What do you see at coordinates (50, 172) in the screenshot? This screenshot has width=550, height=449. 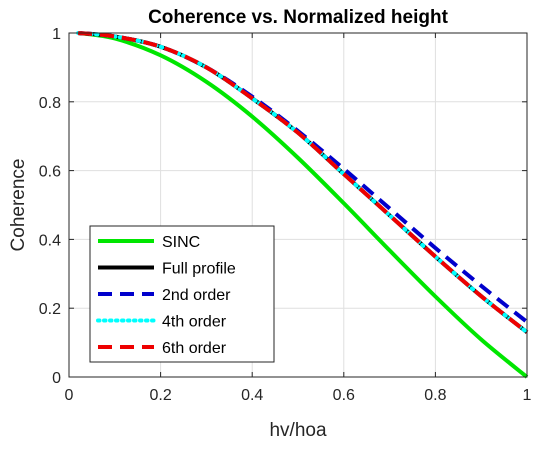 I see `y-tick-label: 0.6` at bounding box center [50, 172].